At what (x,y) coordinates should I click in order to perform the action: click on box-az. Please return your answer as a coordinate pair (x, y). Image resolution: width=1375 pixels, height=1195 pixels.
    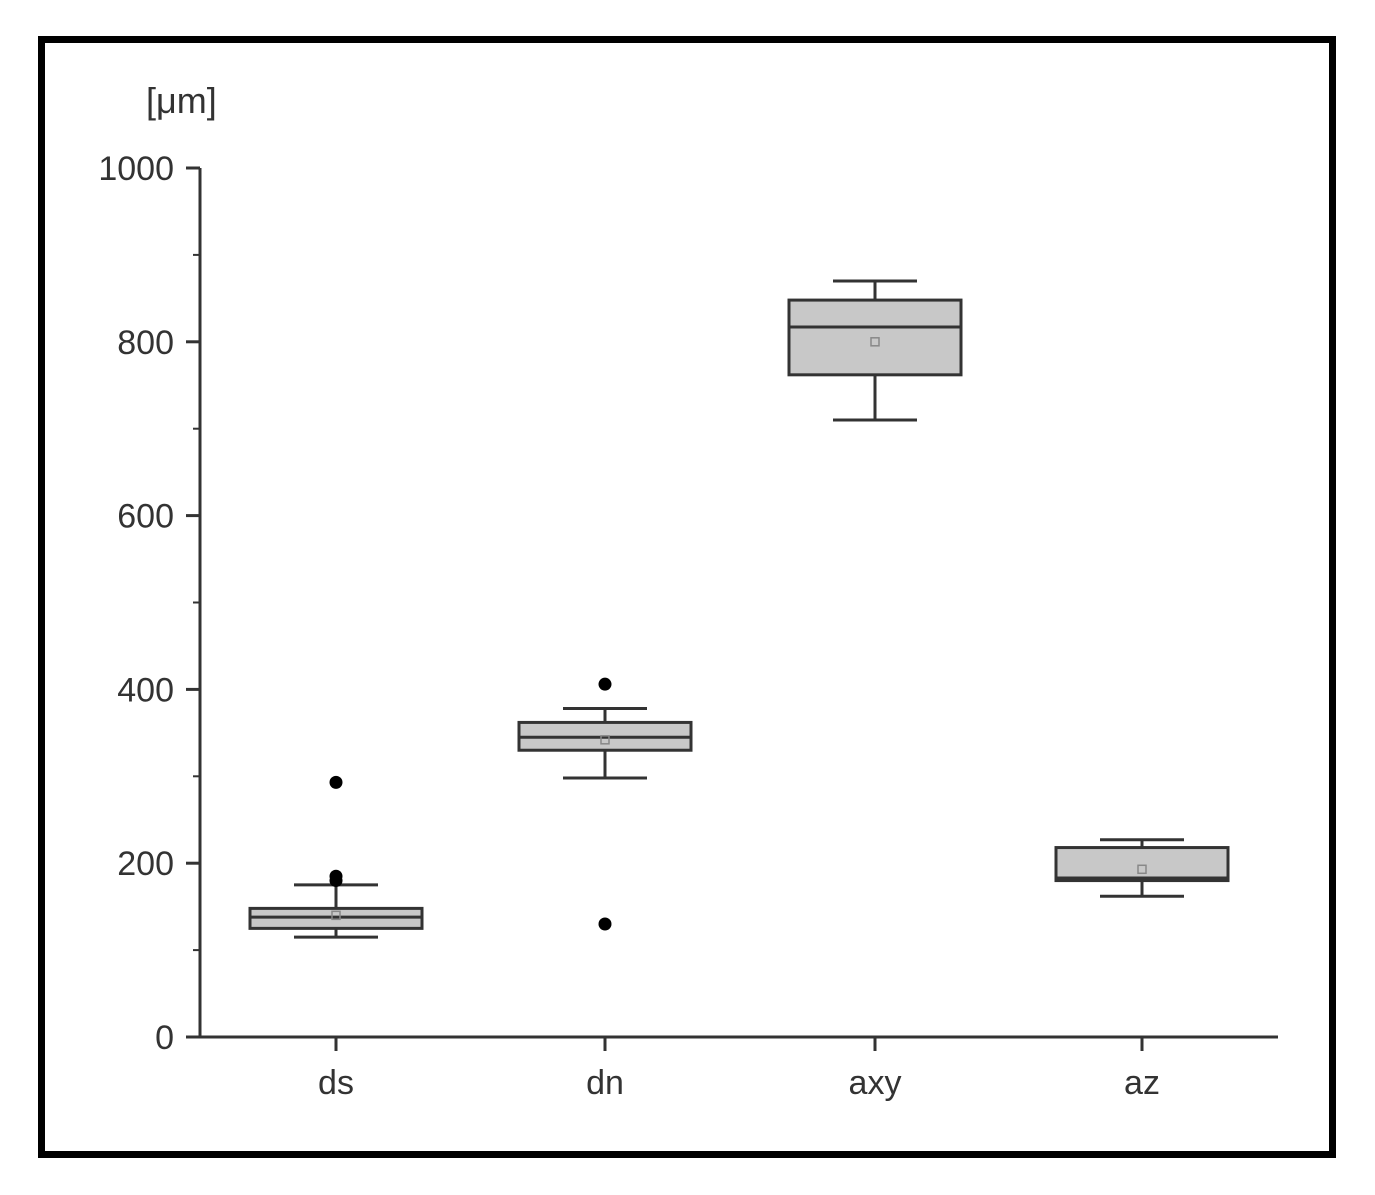
    Looking at the image, I should click on (1142, 864).